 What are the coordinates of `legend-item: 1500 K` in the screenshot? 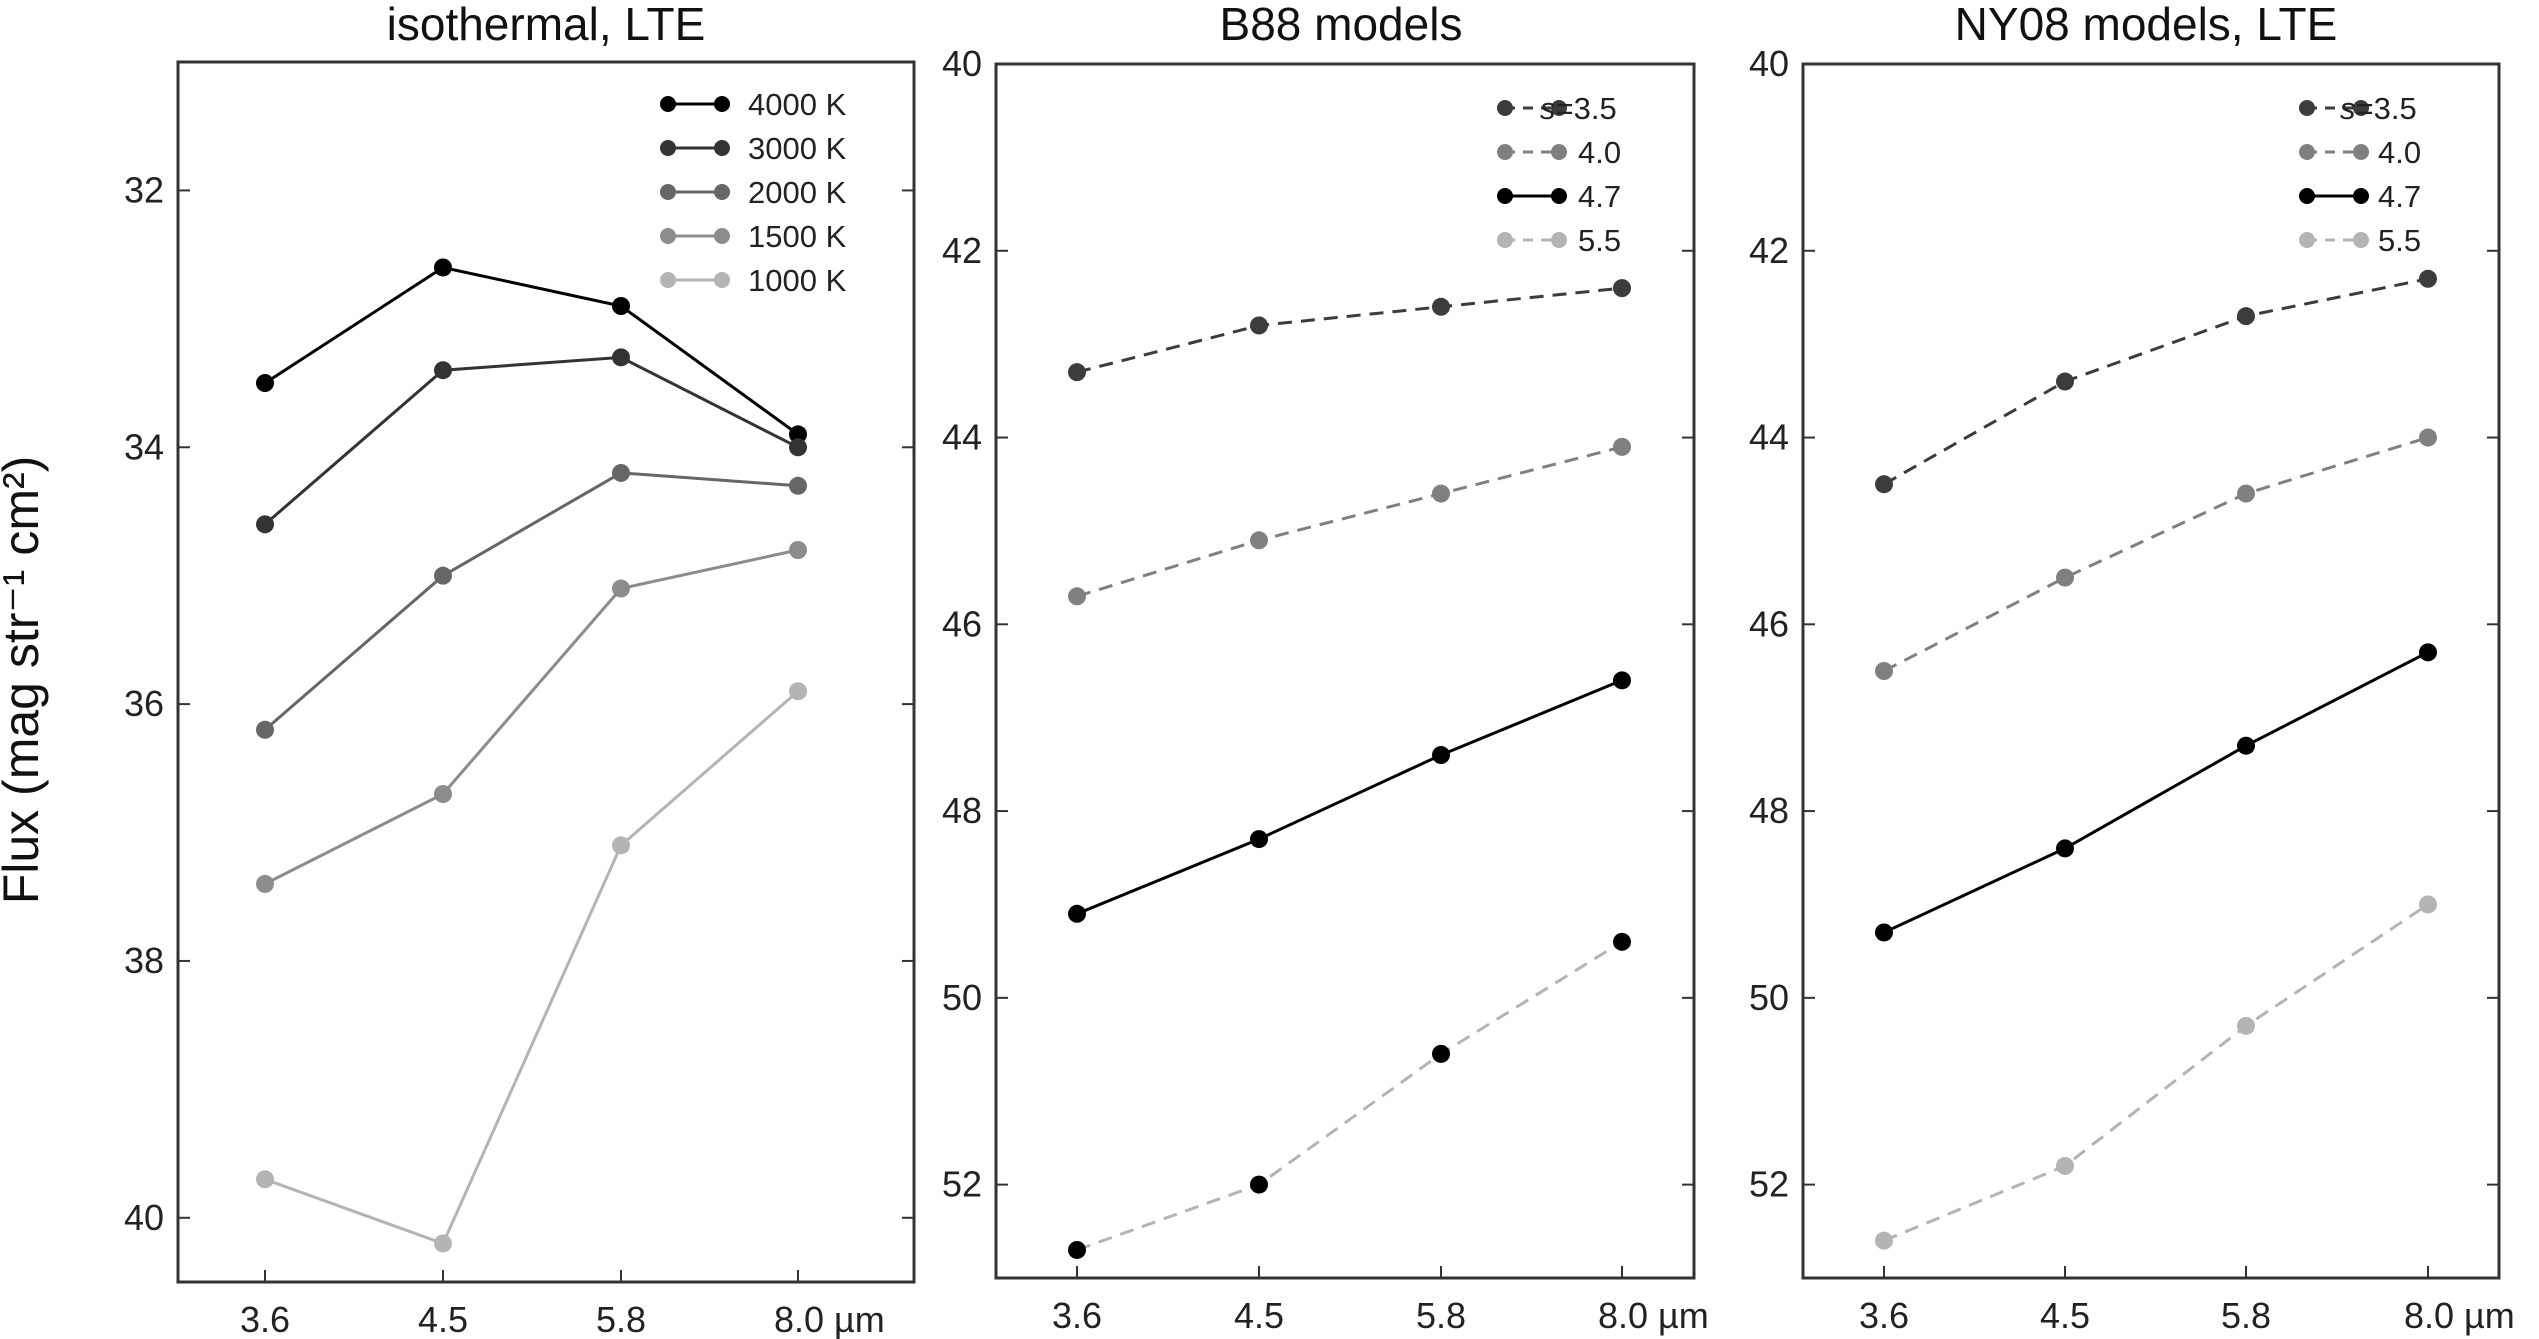 It's located at (753, 236).